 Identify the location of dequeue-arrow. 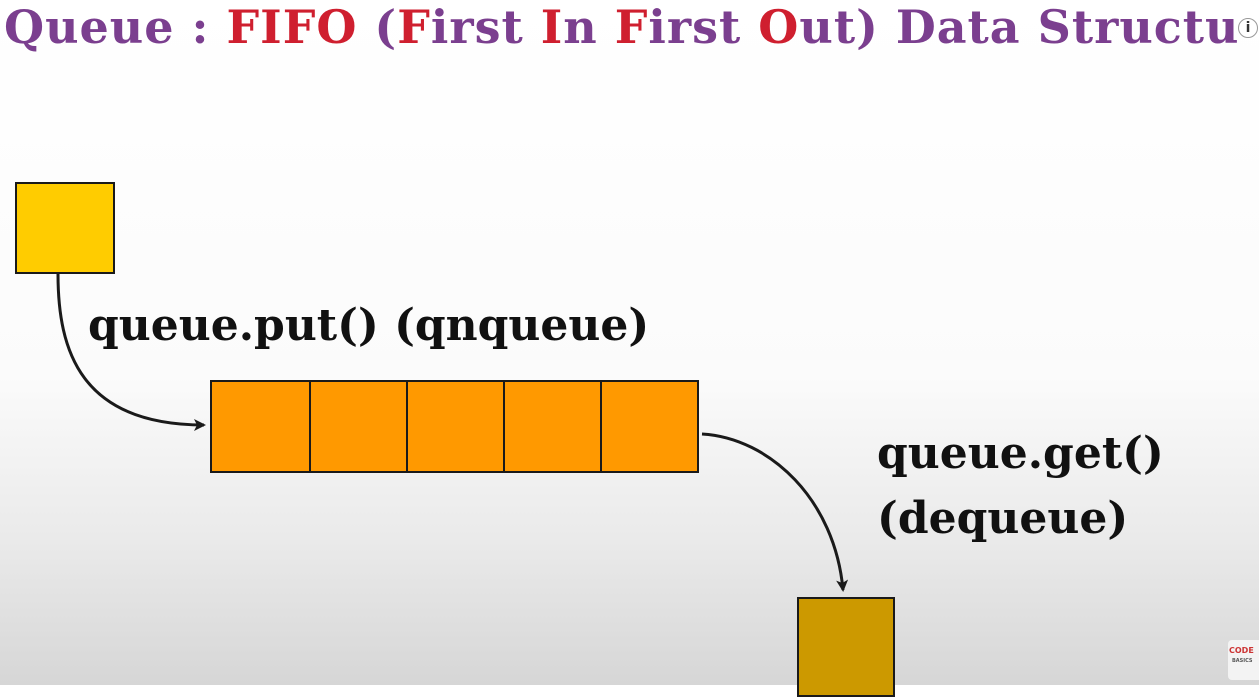
(775, 512).